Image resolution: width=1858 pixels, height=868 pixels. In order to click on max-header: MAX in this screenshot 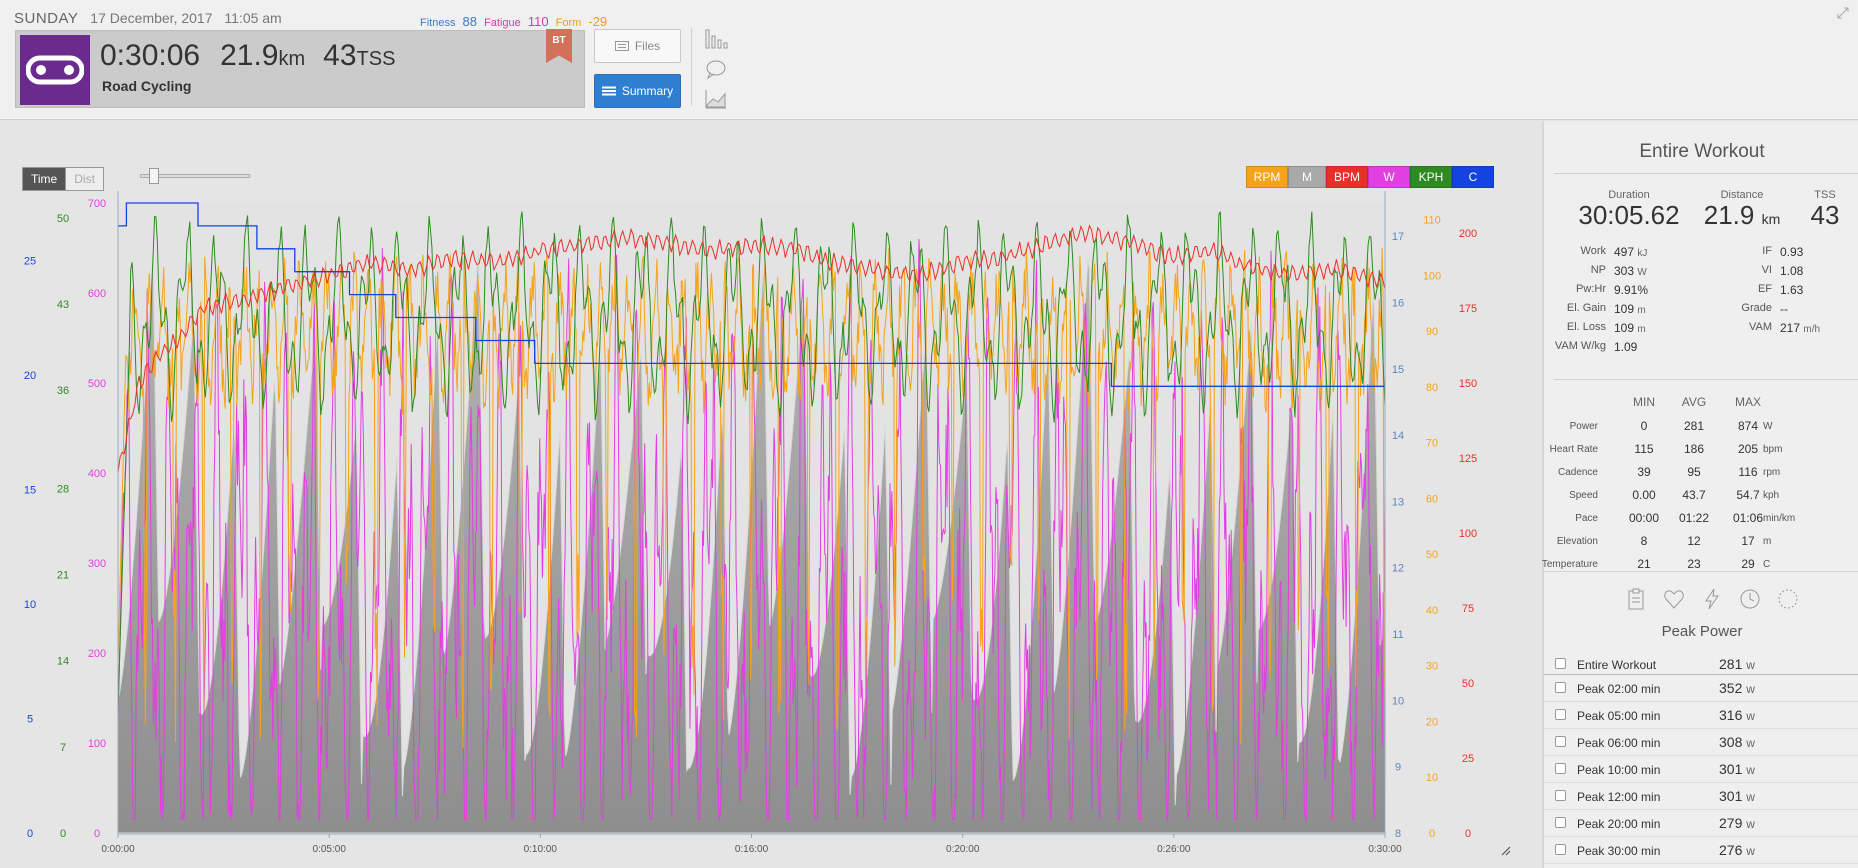, I will do `click(1747, 402)`.